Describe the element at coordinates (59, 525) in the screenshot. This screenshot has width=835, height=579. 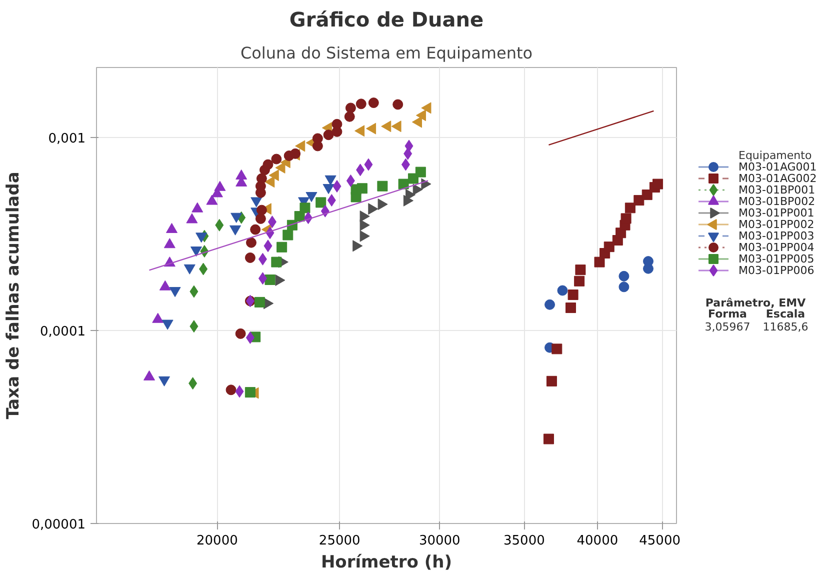
I see `y-tick-label: 0,00001` at that location.